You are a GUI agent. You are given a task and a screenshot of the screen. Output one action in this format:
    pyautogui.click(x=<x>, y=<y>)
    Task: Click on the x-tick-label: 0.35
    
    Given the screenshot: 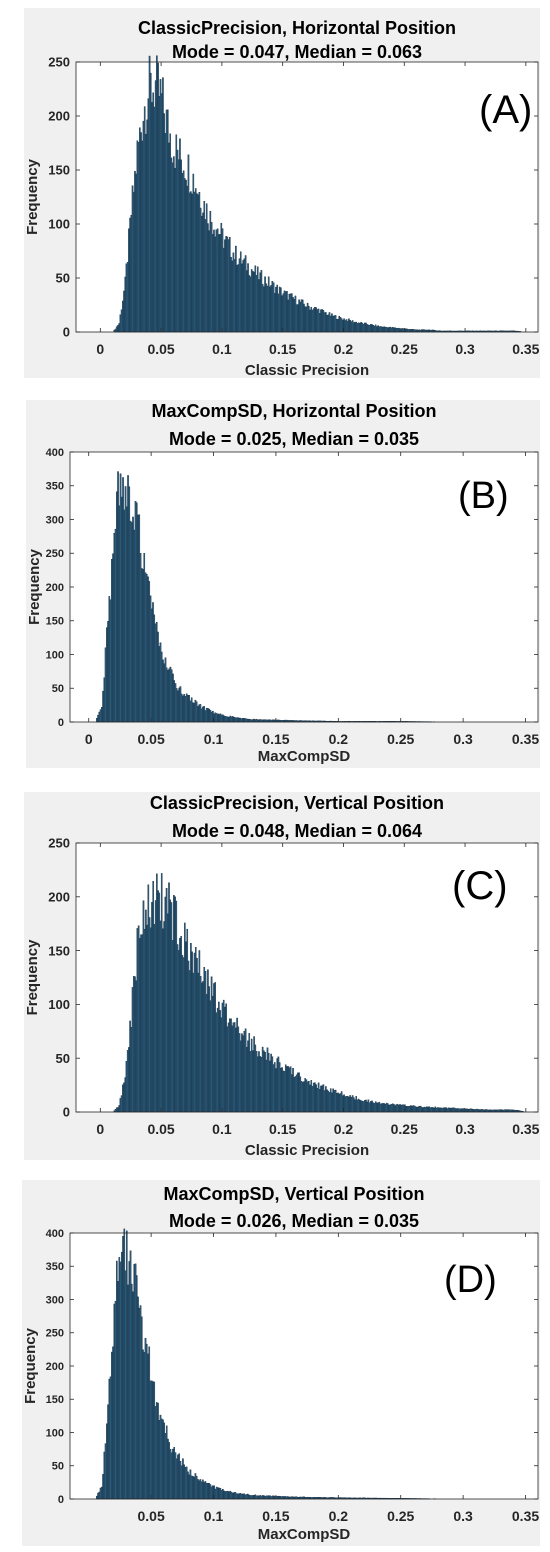 What is the action you would take?
    pyautogui.click(x=525, y=349)
    